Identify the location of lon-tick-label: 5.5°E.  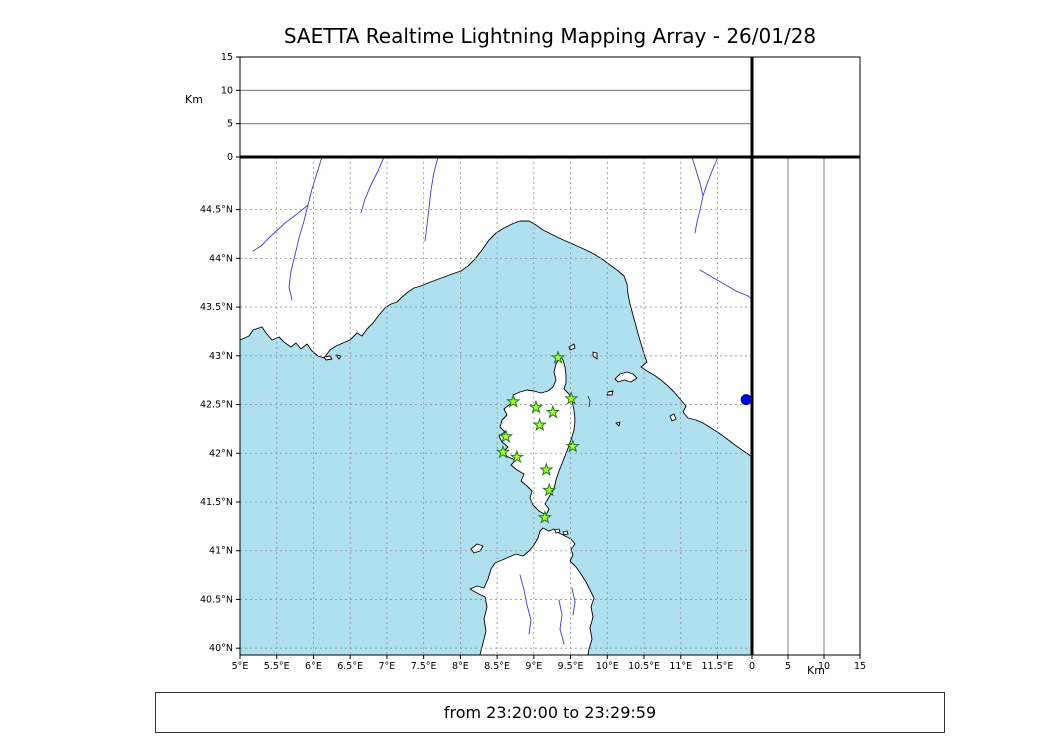
(277, 666).